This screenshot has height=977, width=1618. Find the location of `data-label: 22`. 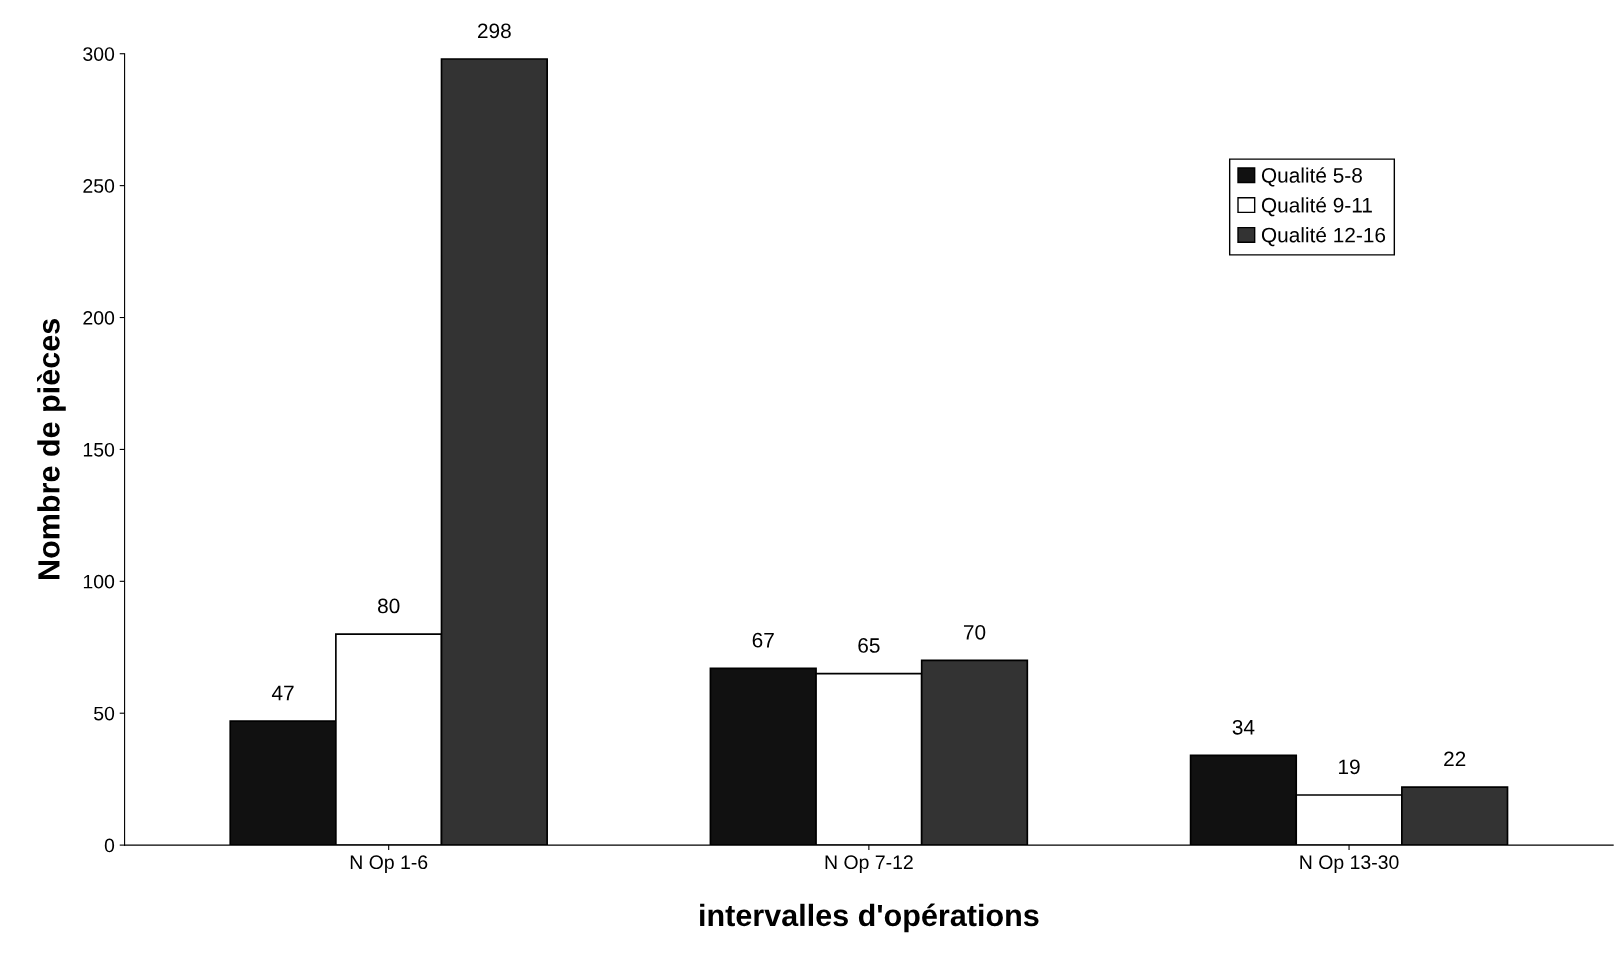

data-label: 22 is located at coordinates (1455, 759).